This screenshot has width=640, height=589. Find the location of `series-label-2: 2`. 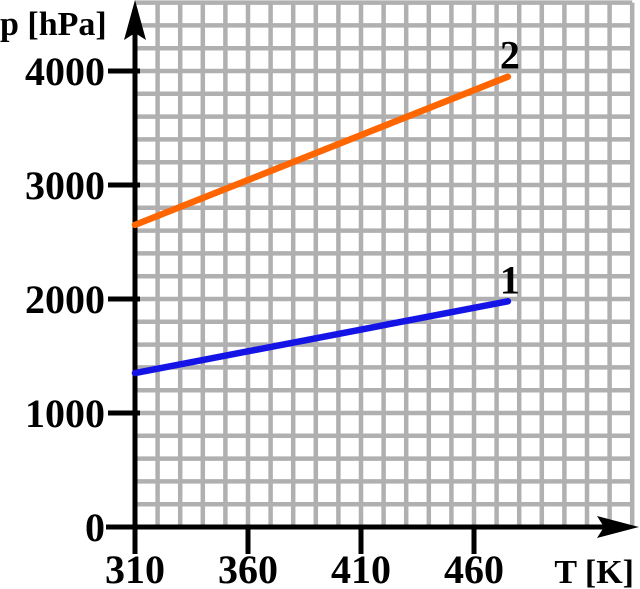

series-label-2: 2 is located at coordinates (510, 55).